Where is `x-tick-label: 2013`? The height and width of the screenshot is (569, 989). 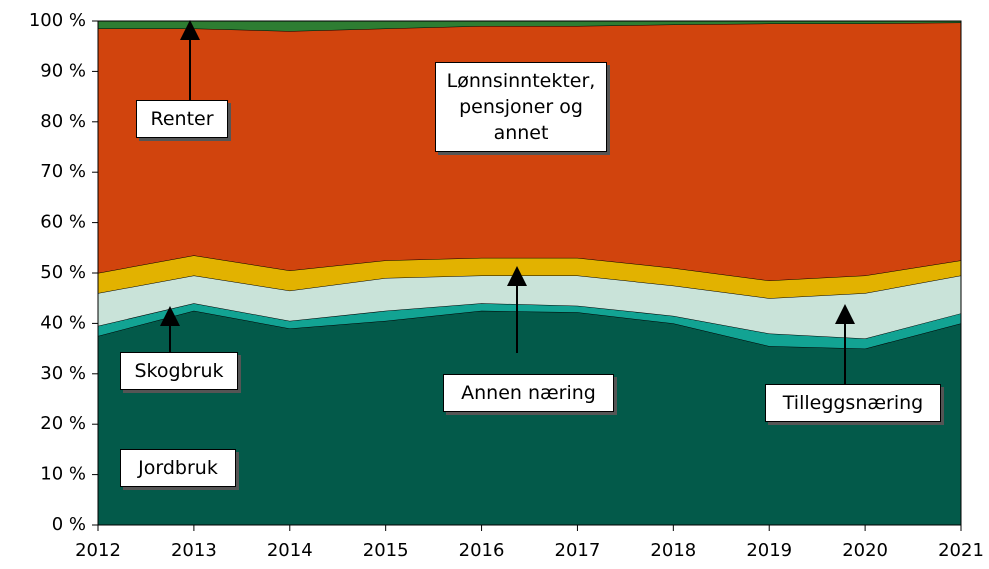 x-tick-label: 2013 is located at coordinates (194, 550).